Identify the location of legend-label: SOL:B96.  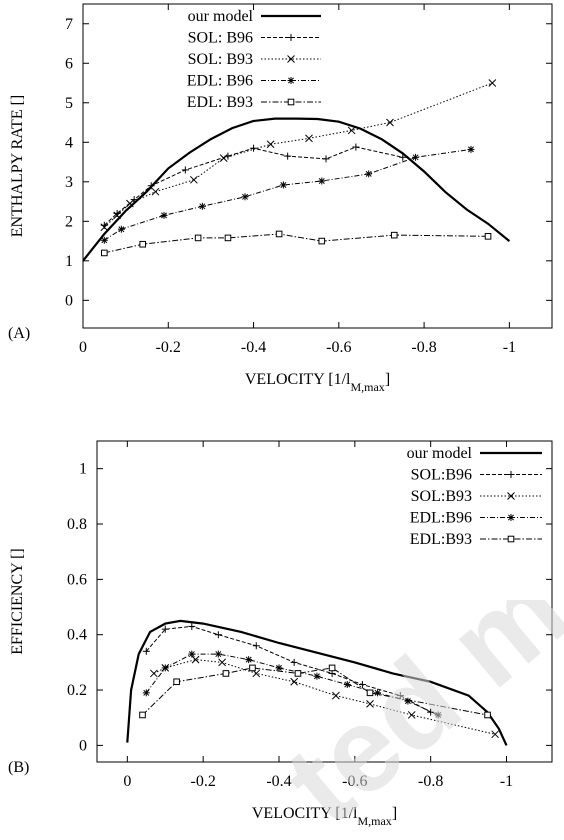
(441, 475).